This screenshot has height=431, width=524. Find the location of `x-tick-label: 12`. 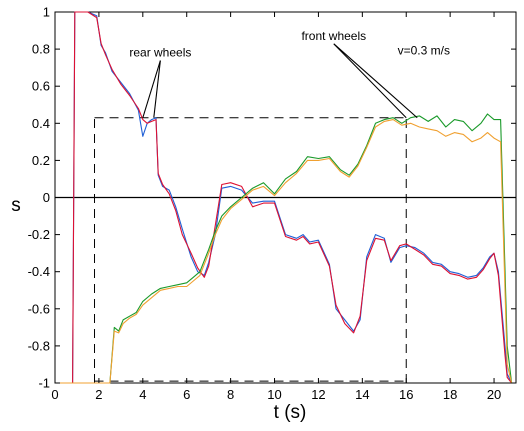

x-tick-label: 12 is located at coordinates (318, 394).